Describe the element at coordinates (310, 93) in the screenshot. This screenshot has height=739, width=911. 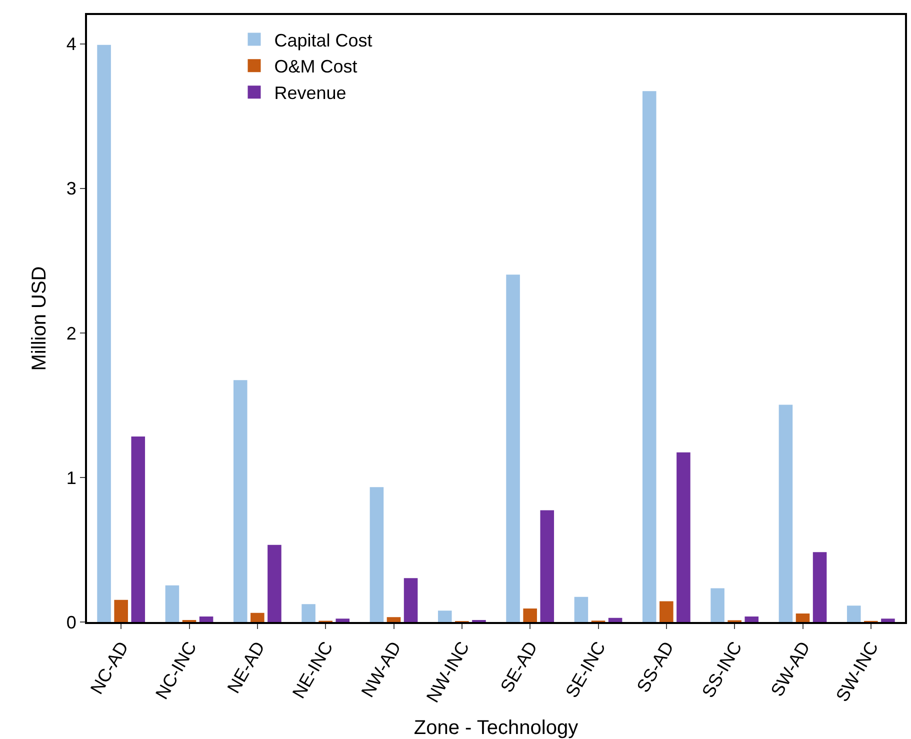
I see `legend-label: Revenue` at that location.